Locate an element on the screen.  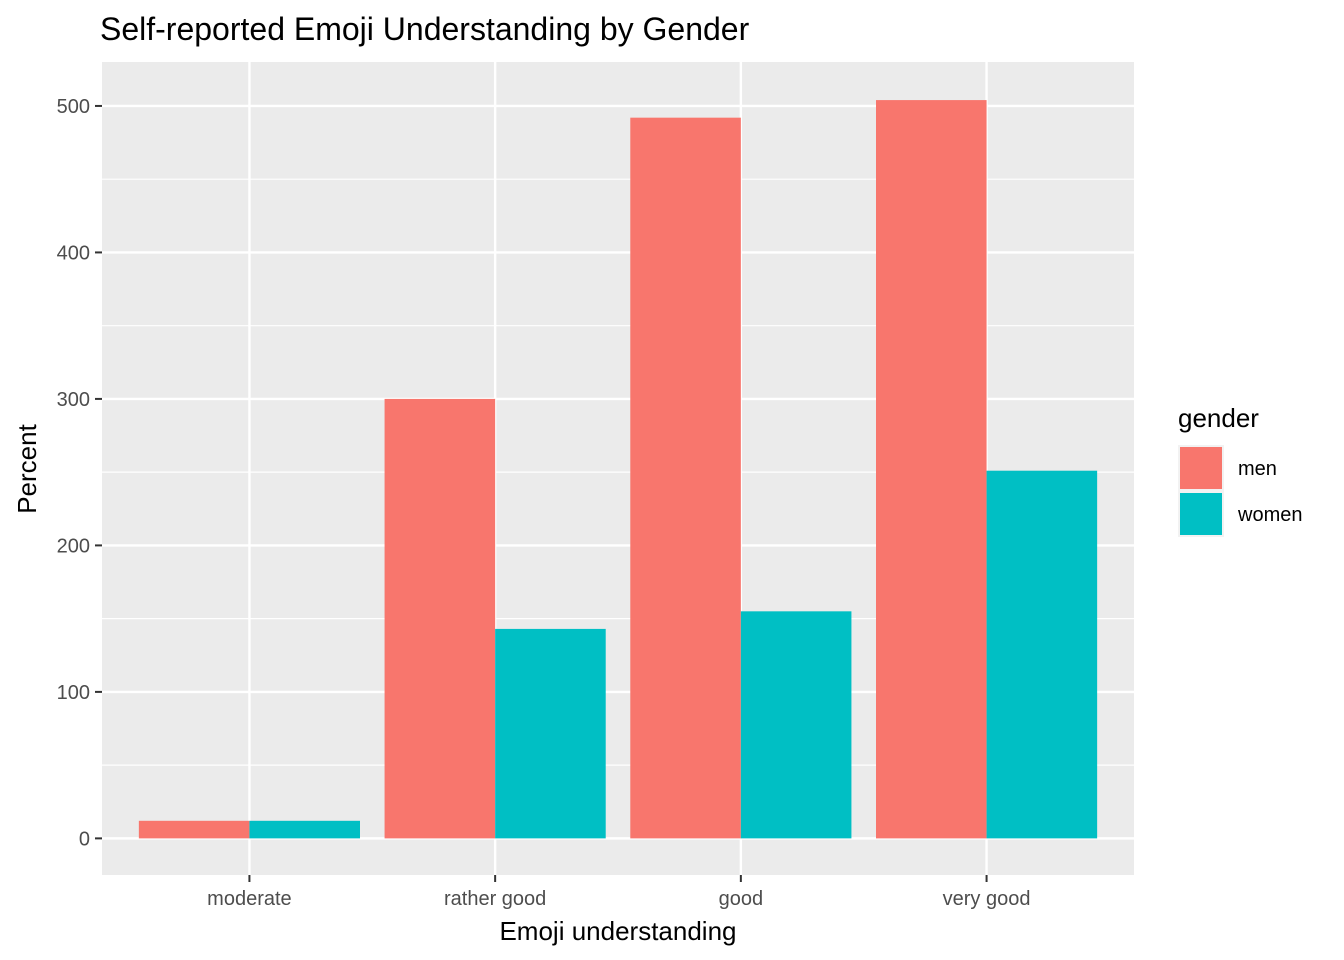
y-tick-label: 300 is located at coordinates (73, 400).